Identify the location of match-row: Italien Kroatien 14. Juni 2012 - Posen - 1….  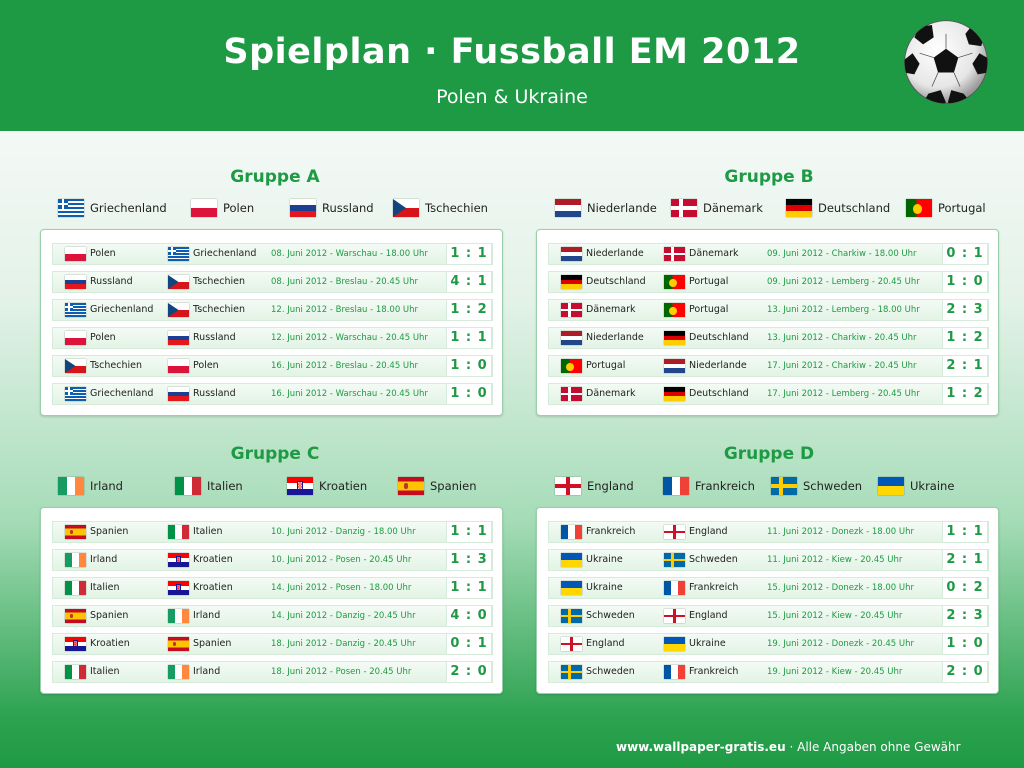
(272, 588).